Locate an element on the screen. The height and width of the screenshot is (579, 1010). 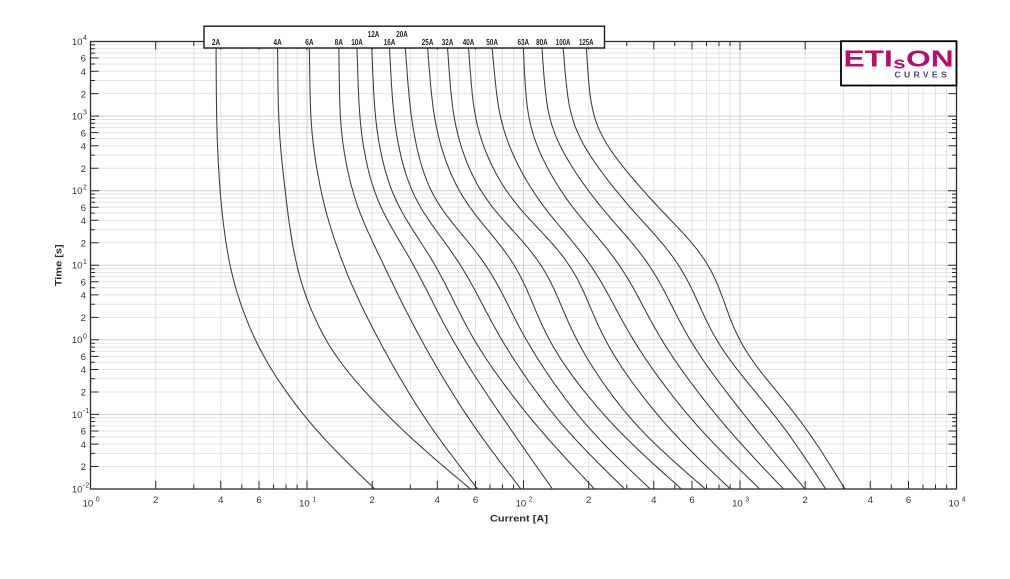
svg-text: Time [s] is located at coordinates (59, 265).